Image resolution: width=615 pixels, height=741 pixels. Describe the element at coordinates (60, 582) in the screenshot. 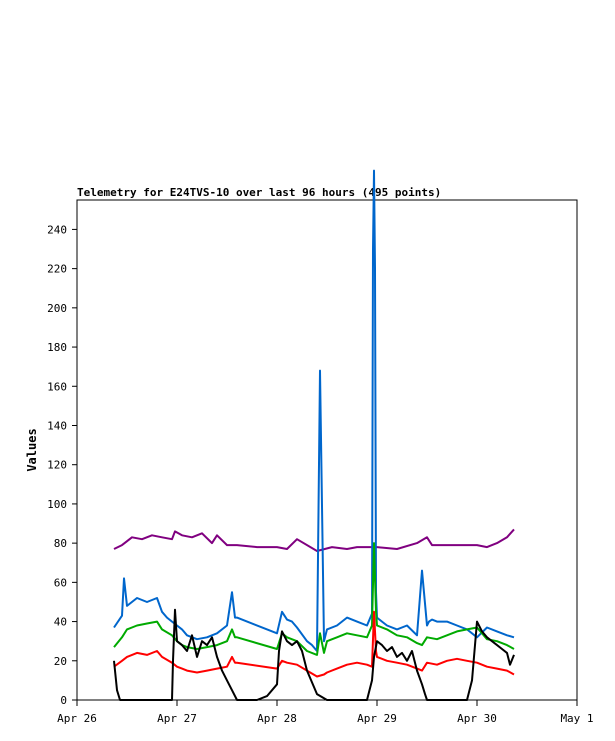

I see `y-tick-label: 60` at that location.